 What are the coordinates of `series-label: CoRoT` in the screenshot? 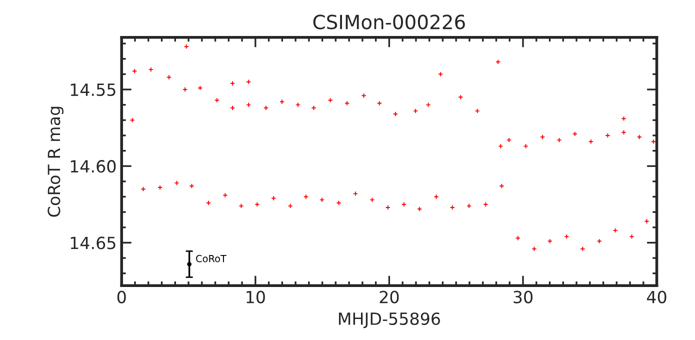 It's located at (211, 258).